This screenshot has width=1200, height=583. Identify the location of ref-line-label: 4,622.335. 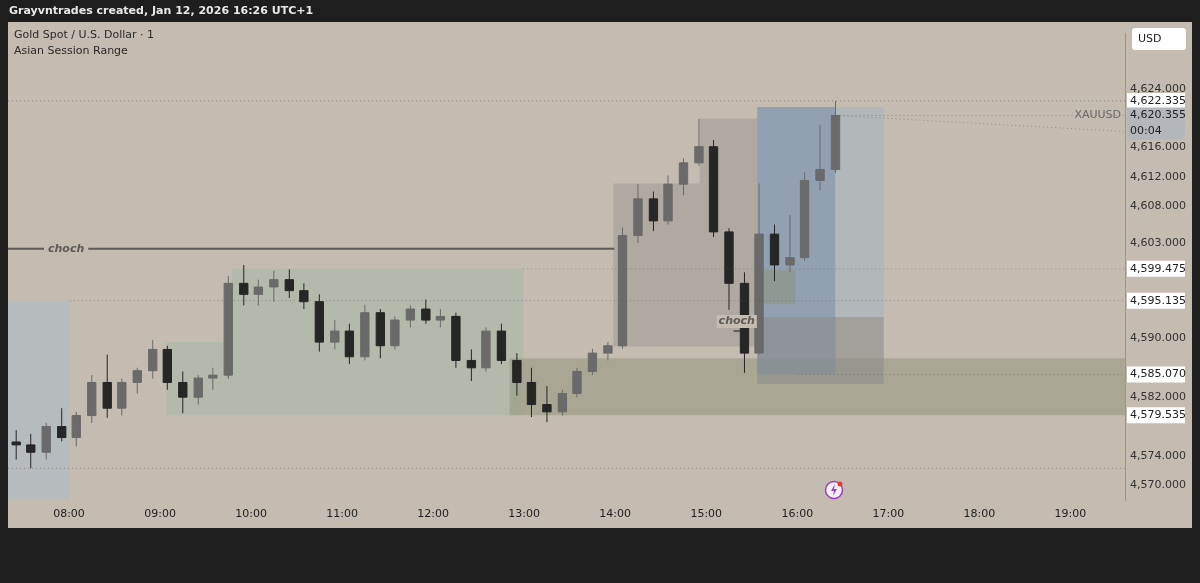
(1158, 100).